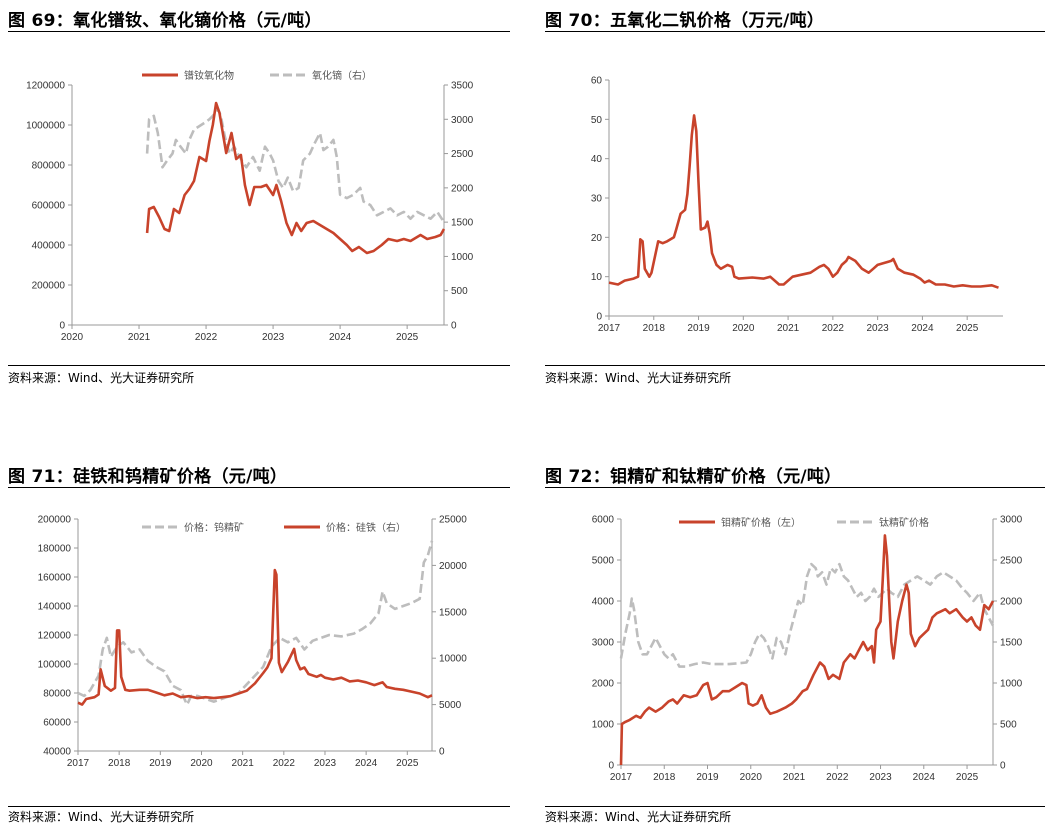 Image resolution: width=1055 pixels, height=827 pixels. Describe the element at coordinates (450, 705) in the screenshot. I see `y-tick-label-right: 5000` at that location.